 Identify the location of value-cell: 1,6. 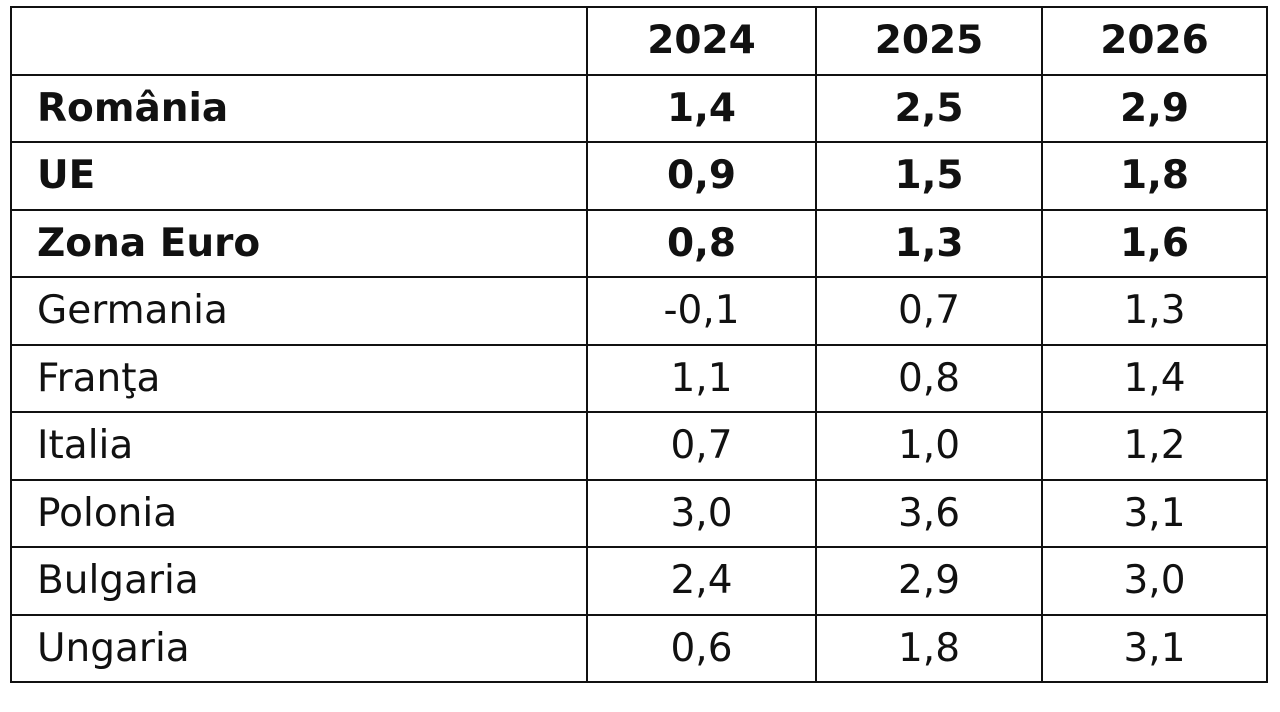
(1154, 243).